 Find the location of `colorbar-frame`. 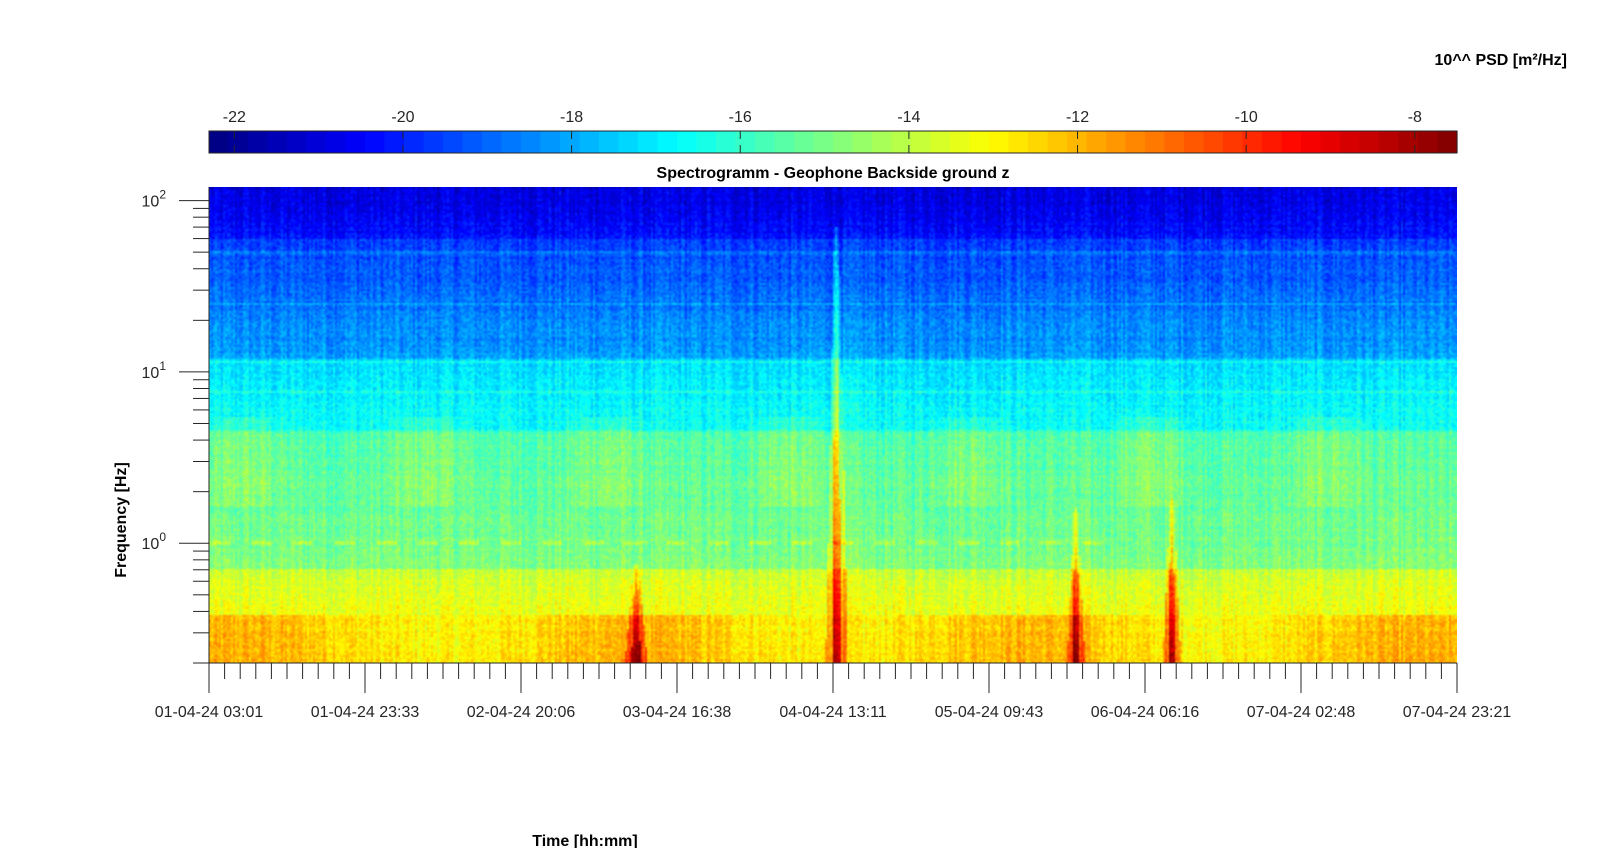

colorbar-frame is located at coordinates (833, 142).